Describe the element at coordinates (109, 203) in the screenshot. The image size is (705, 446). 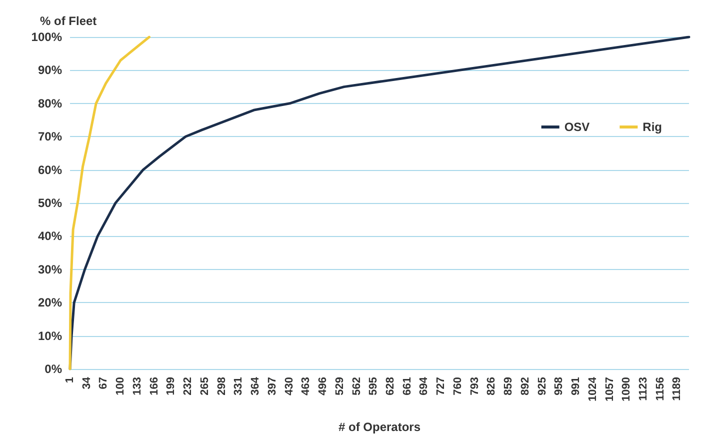
I see `line-series` at that location.